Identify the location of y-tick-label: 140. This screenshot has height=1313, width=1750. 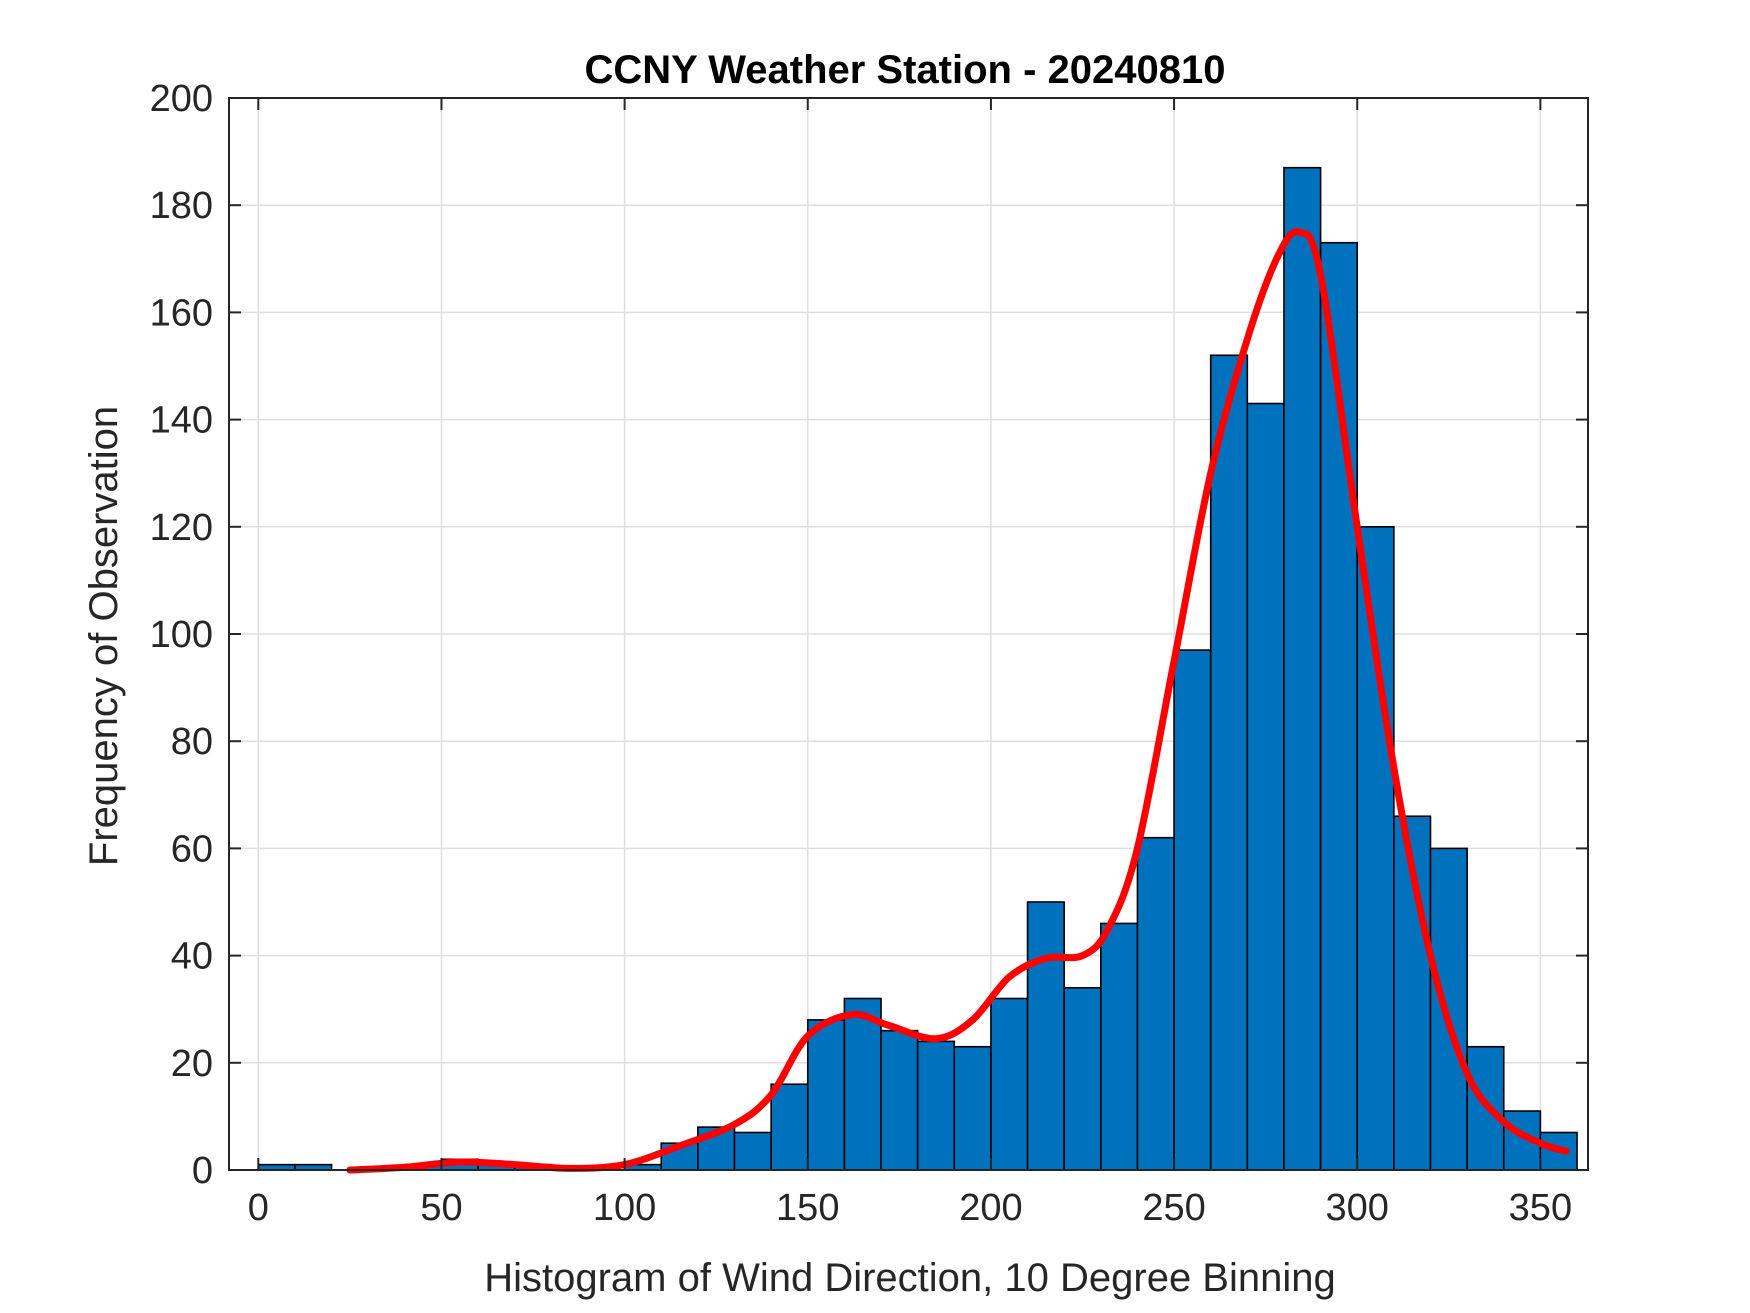
(181, 421).